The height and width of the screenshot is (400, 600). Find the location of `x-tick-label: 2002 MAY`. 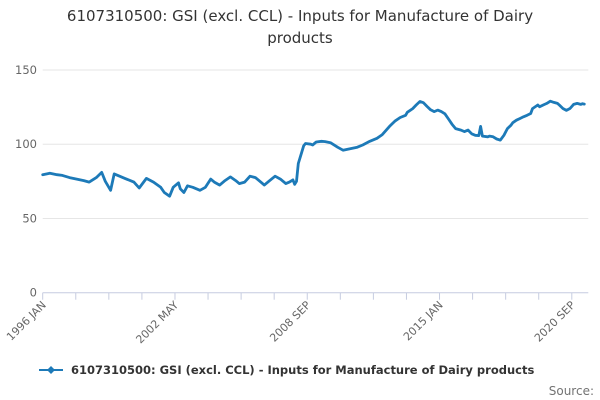

x-tick-label: 2002 MAY is located at coordinates (157, 322).